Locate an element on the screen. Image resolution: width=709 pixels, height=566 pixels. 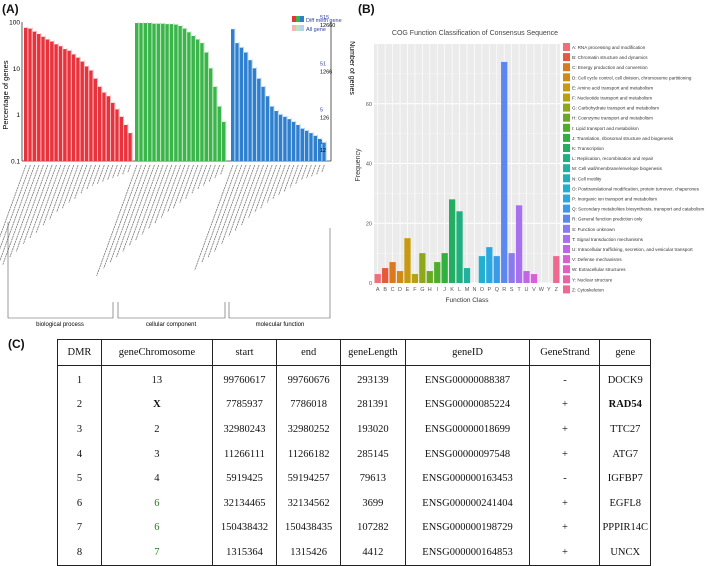
cell-end: 99760676 is located at coordinates (309, 379).